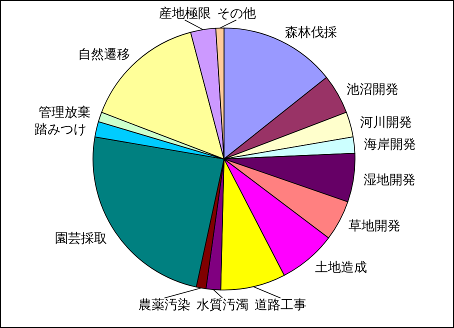 Image resolution: width=454 pixels, height=328 pixels. I want to click on slice-label: 道路工事, so click(280, 306).